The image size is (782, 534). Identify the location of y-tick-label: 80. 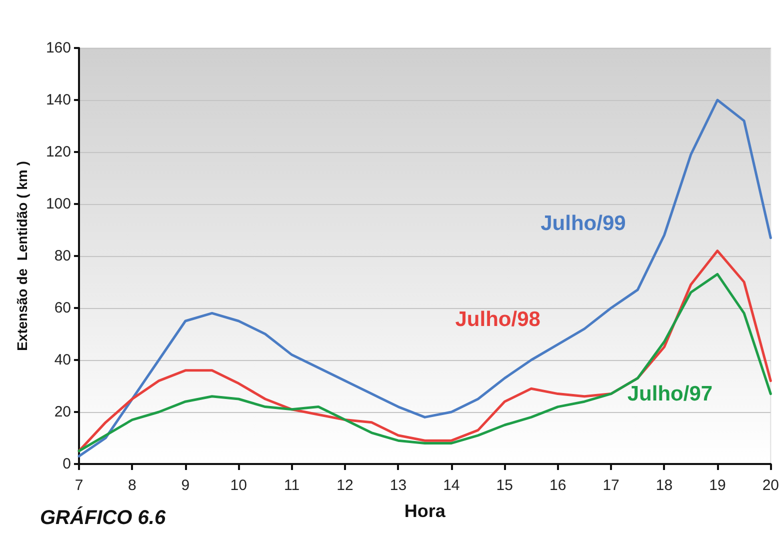
(62, 256).